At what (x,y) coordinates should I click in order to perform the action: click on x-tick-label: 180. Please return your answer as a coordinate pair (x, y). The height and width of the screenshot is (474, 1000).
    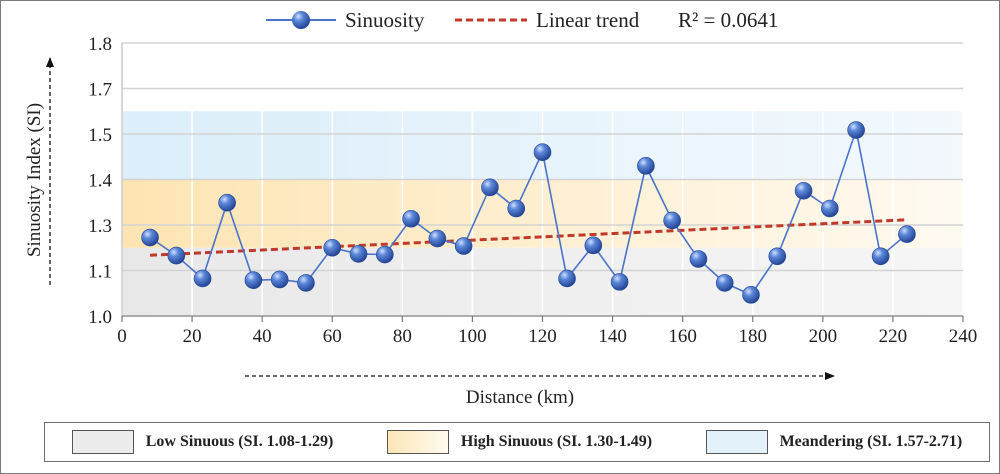
    Looking at the image, I should click on (753, 336).